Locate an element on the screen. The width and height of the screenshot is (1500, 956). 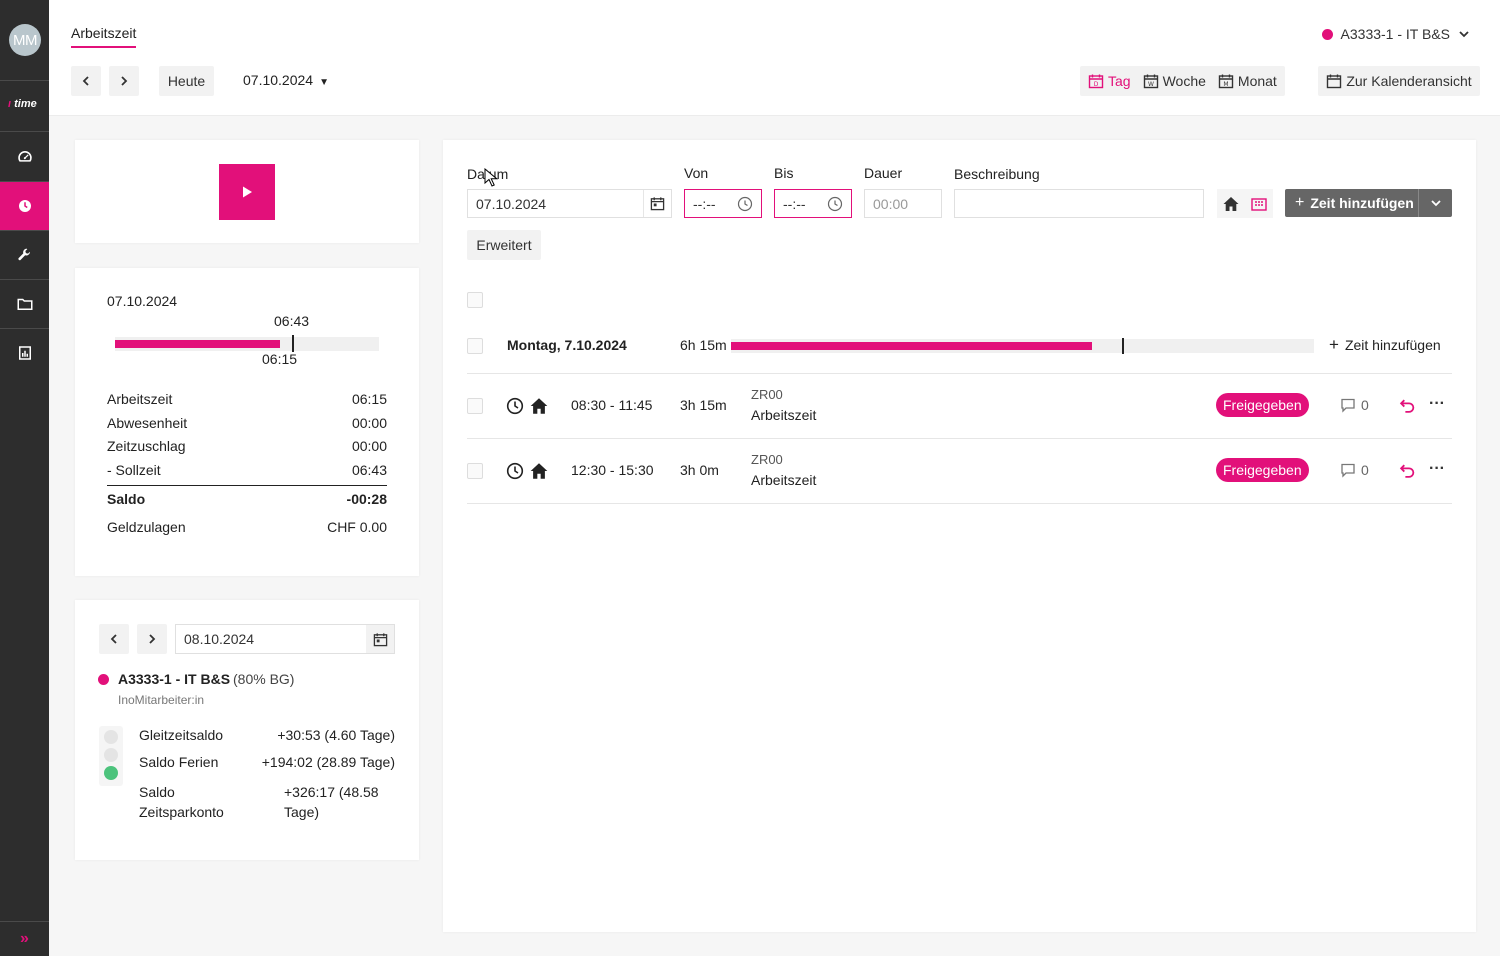
von-value: --:-- is located at coordinates (704, 203).